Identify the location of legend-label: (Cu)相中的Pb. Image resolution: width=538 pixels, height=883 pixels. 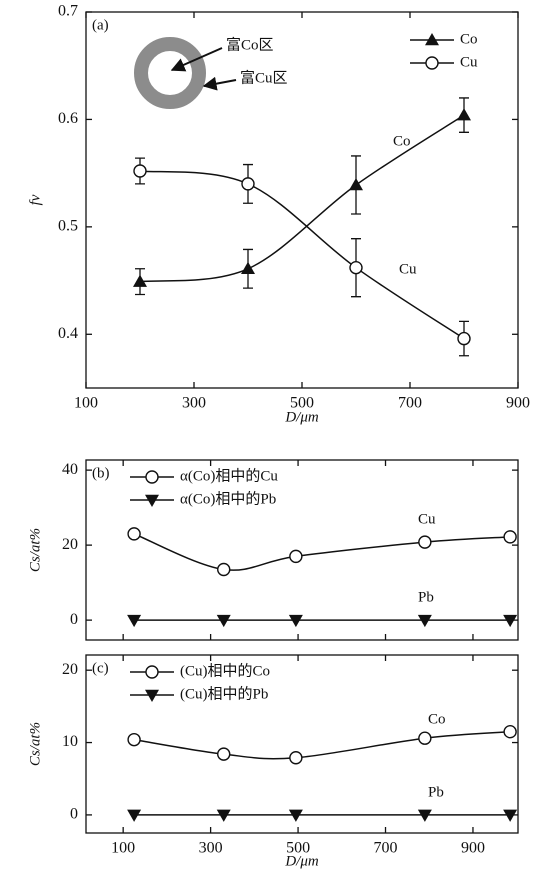
(224, 693).